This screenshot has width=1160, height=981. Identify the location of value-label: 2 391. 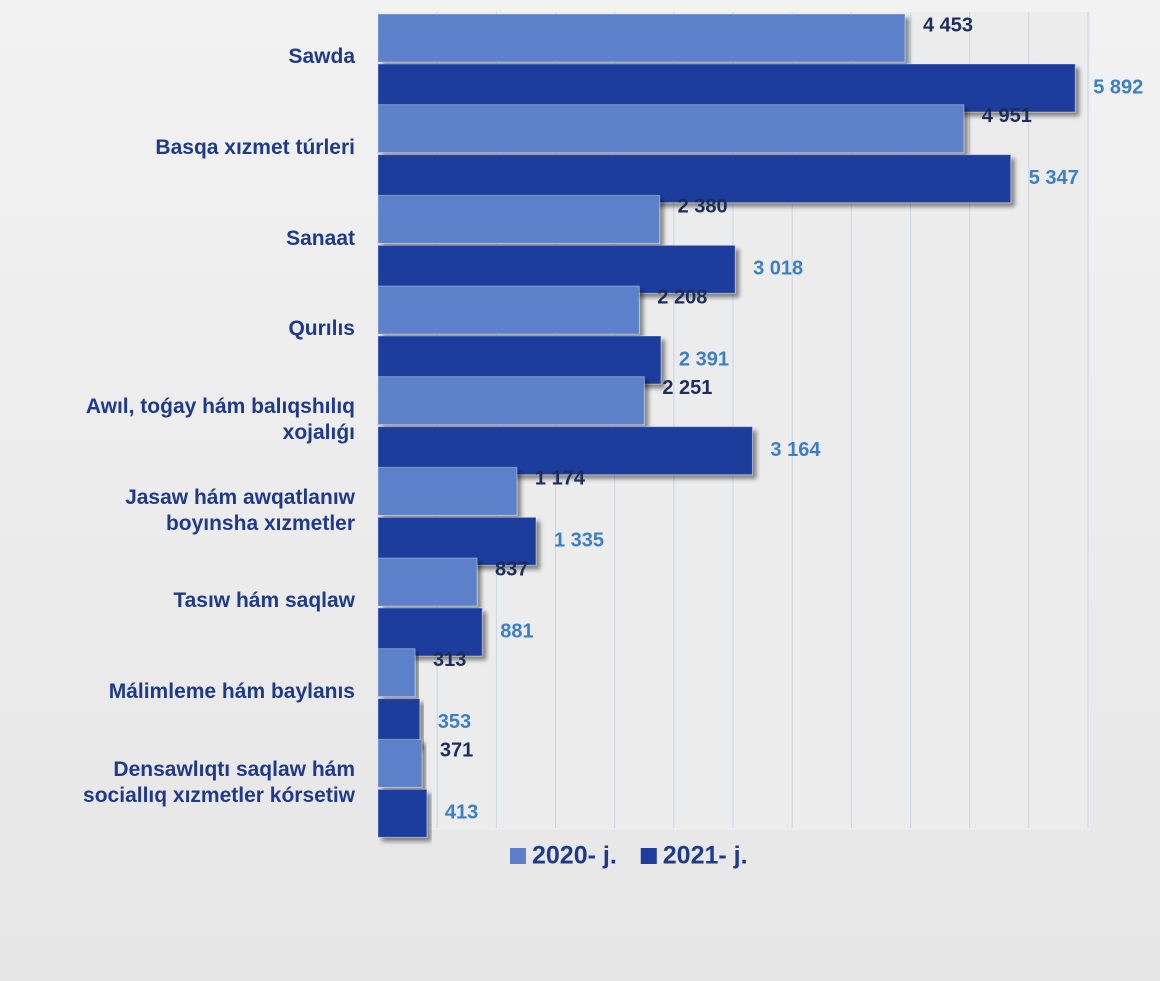
(704, 359).